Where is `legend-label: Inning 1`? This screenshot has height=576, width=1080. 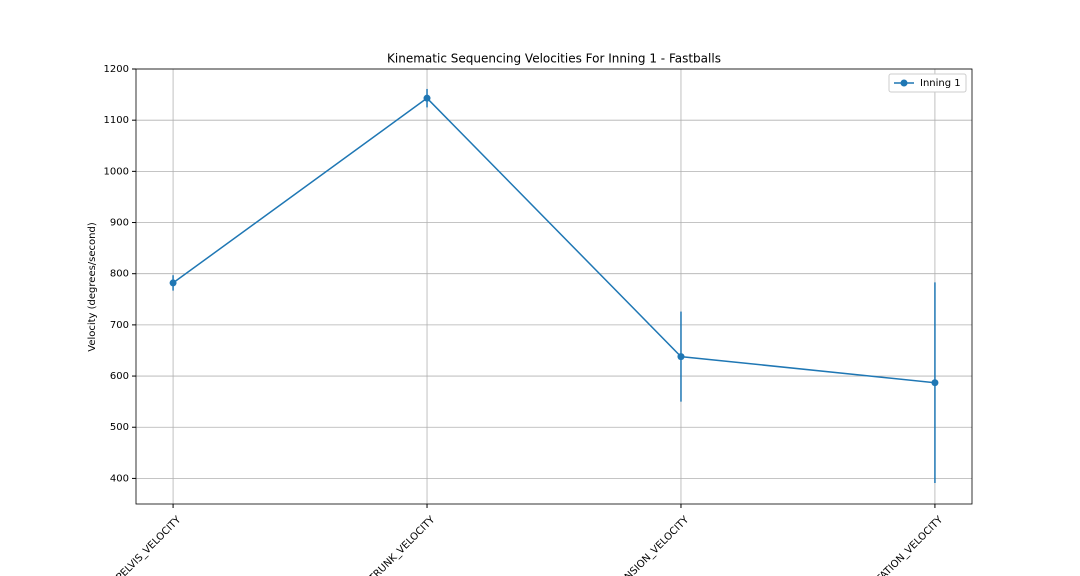
legend-label: Inning 1 is located at coordinates (940, 83).